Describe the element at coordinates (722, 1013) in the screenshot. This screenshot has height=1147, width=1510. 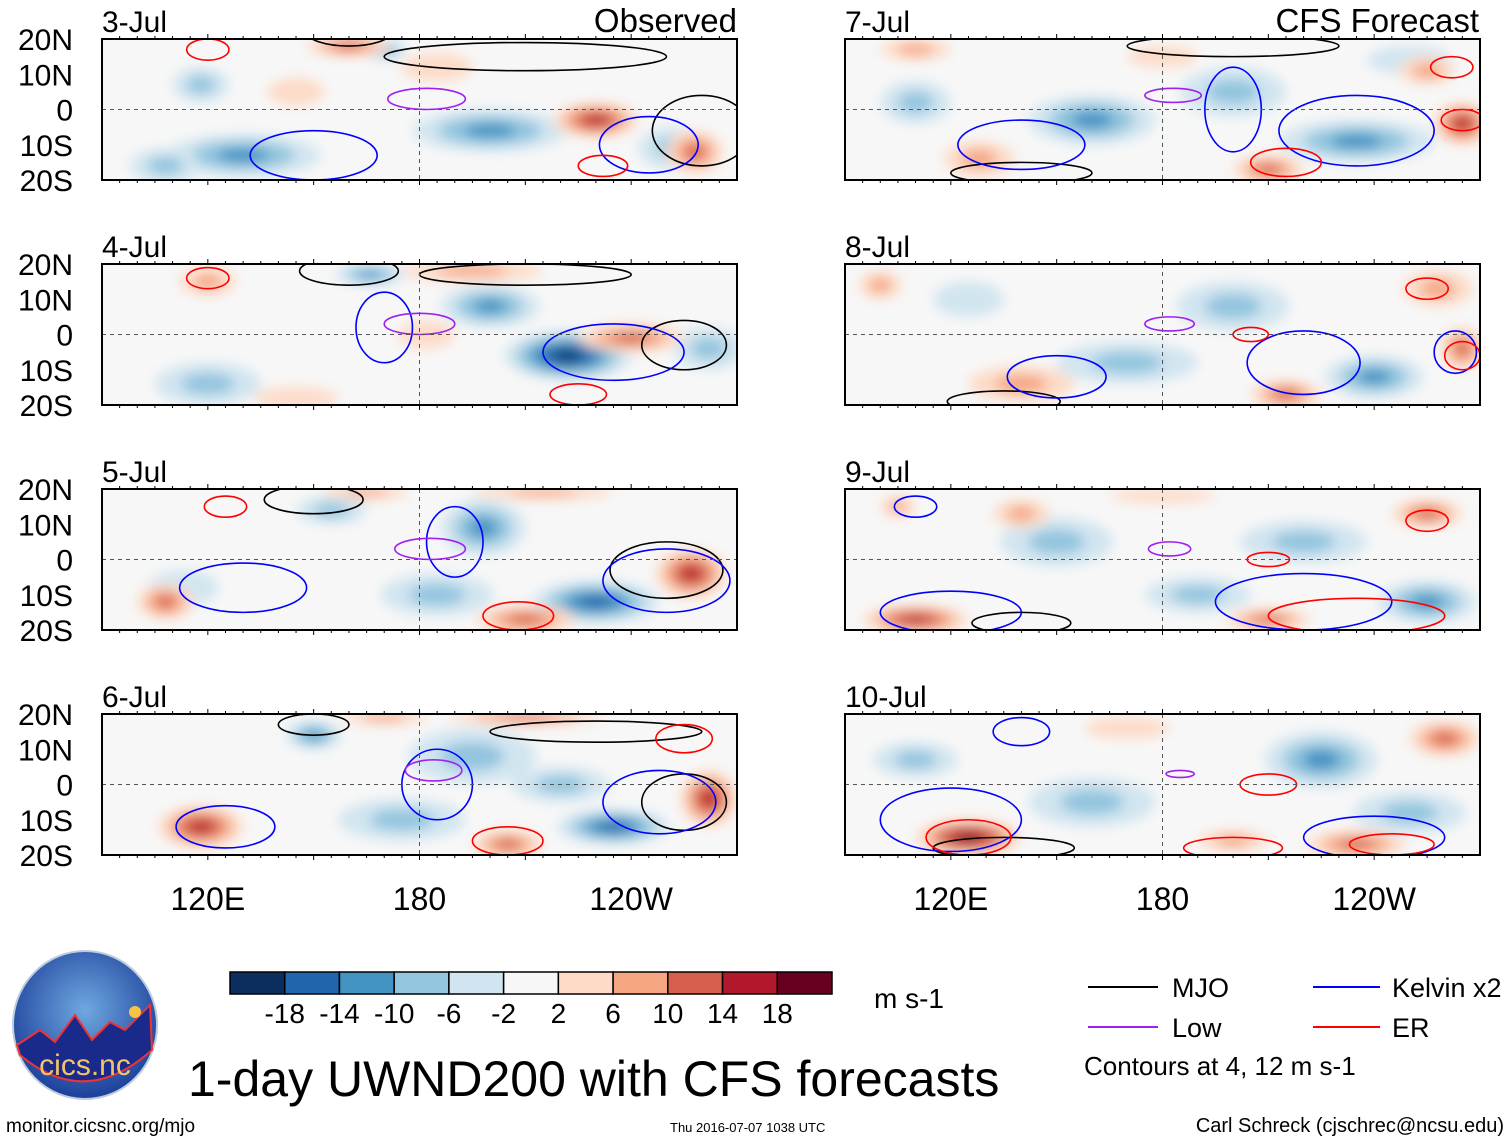
I see `colorbar-label: 14` at that location.